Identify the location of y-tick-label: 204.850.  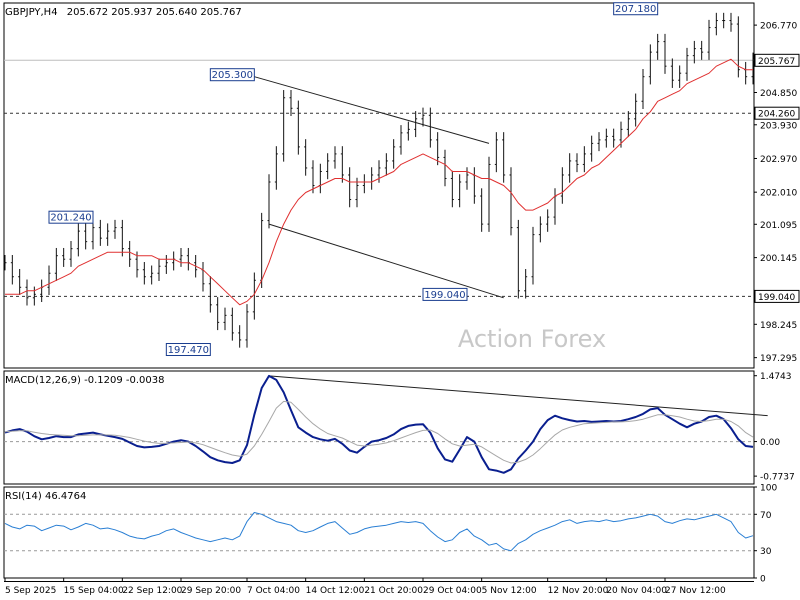
(778, 94).